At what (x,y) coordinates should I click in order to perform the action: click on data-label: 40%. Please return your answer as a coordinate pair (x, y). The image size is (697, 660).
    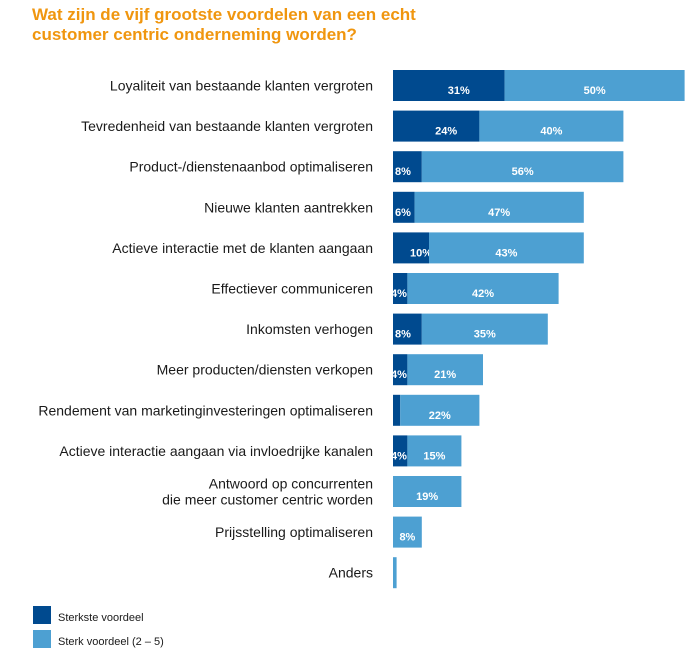
    Looking at the image, I should click on (551, 132).